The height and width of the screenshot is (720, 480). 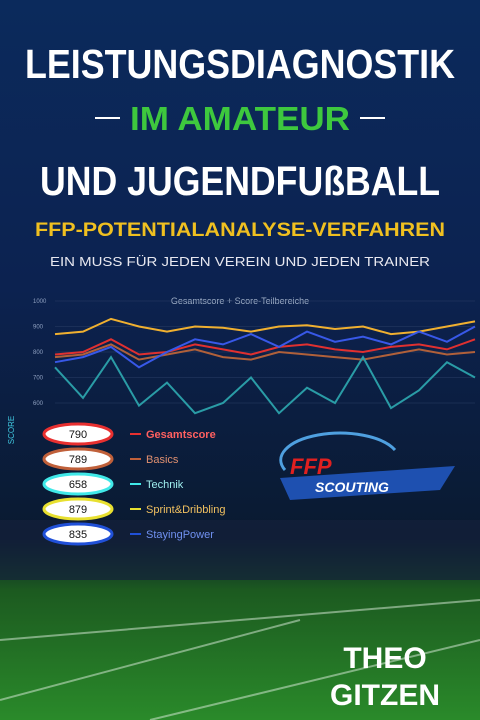 I want to click on y-tick-label: 600, so click(x=38, y=404).